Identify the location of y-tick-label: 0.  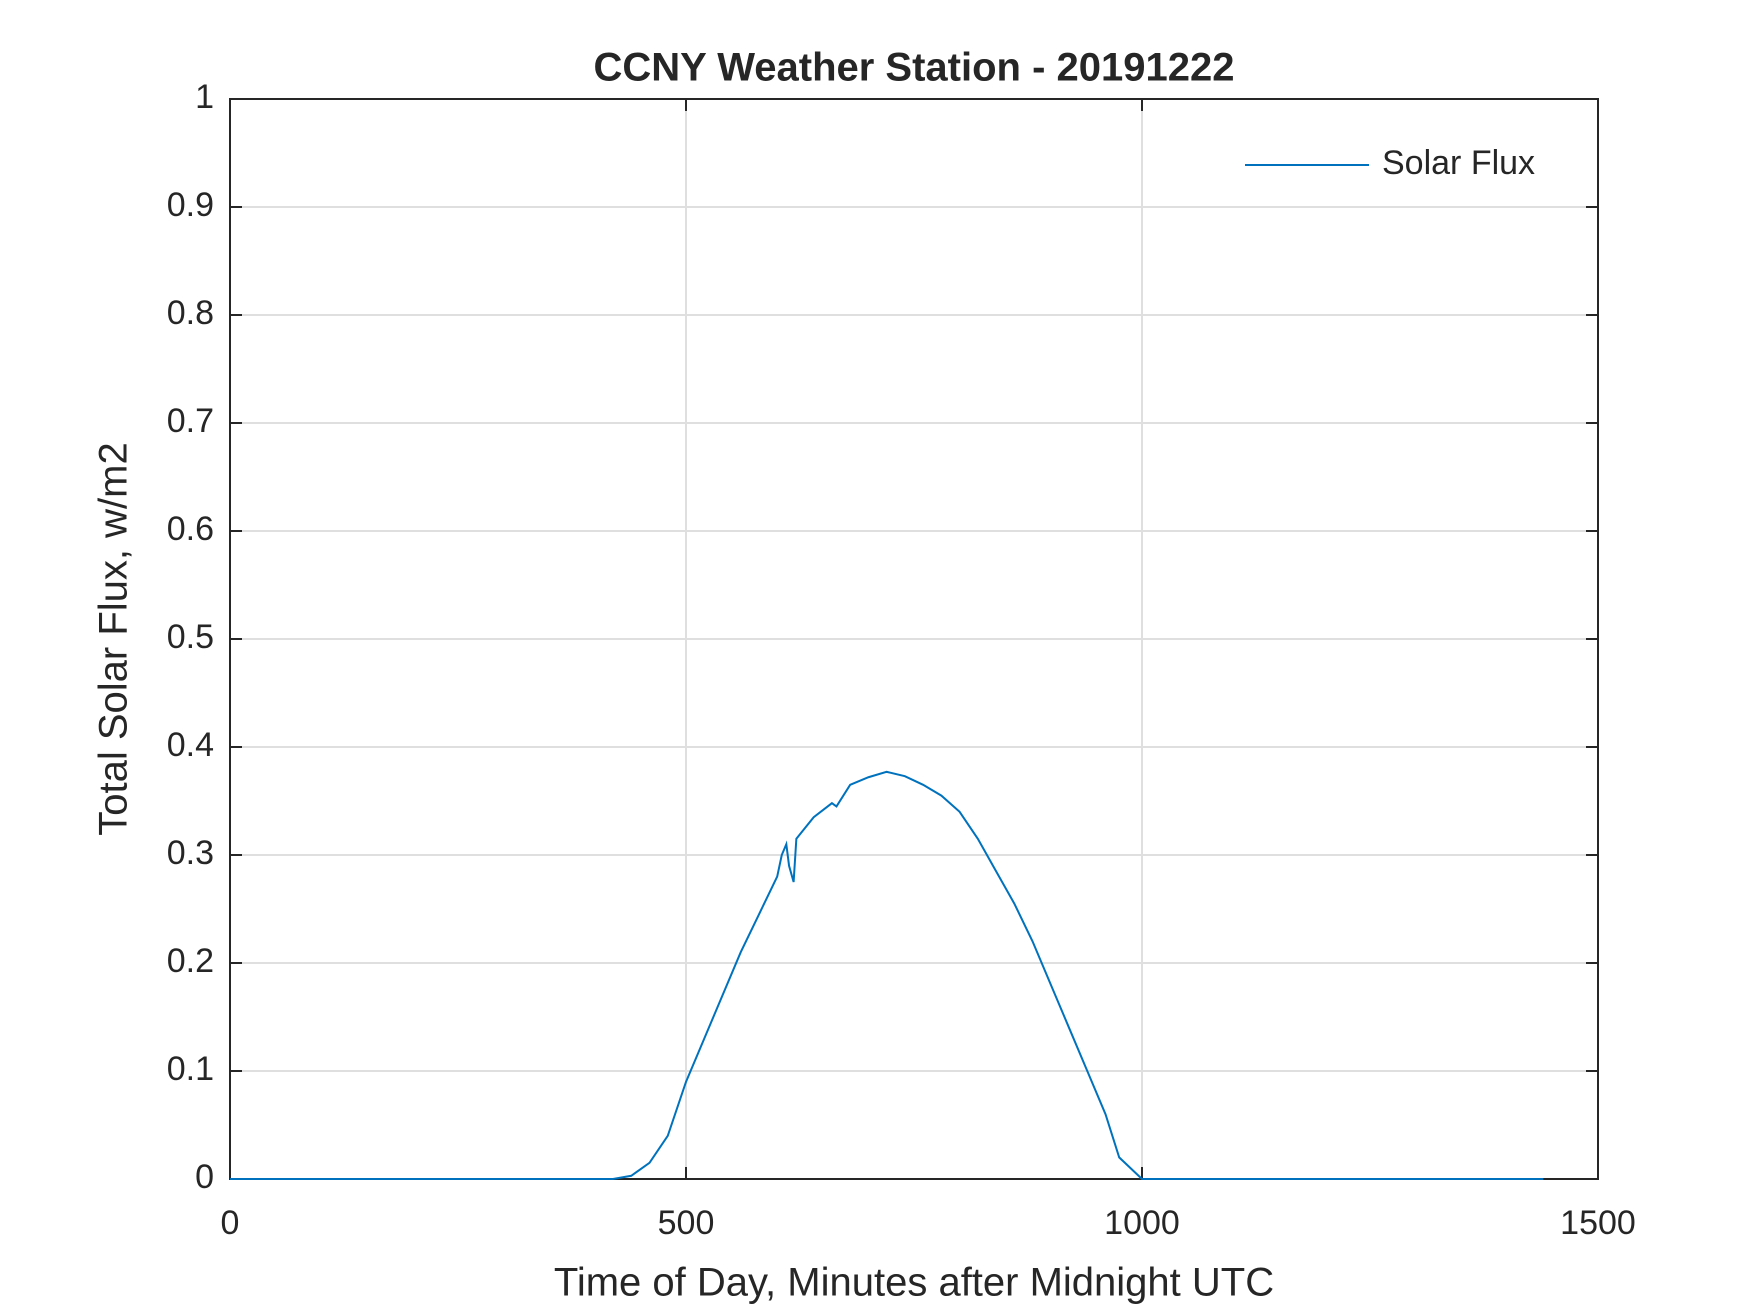
(204, 1177).